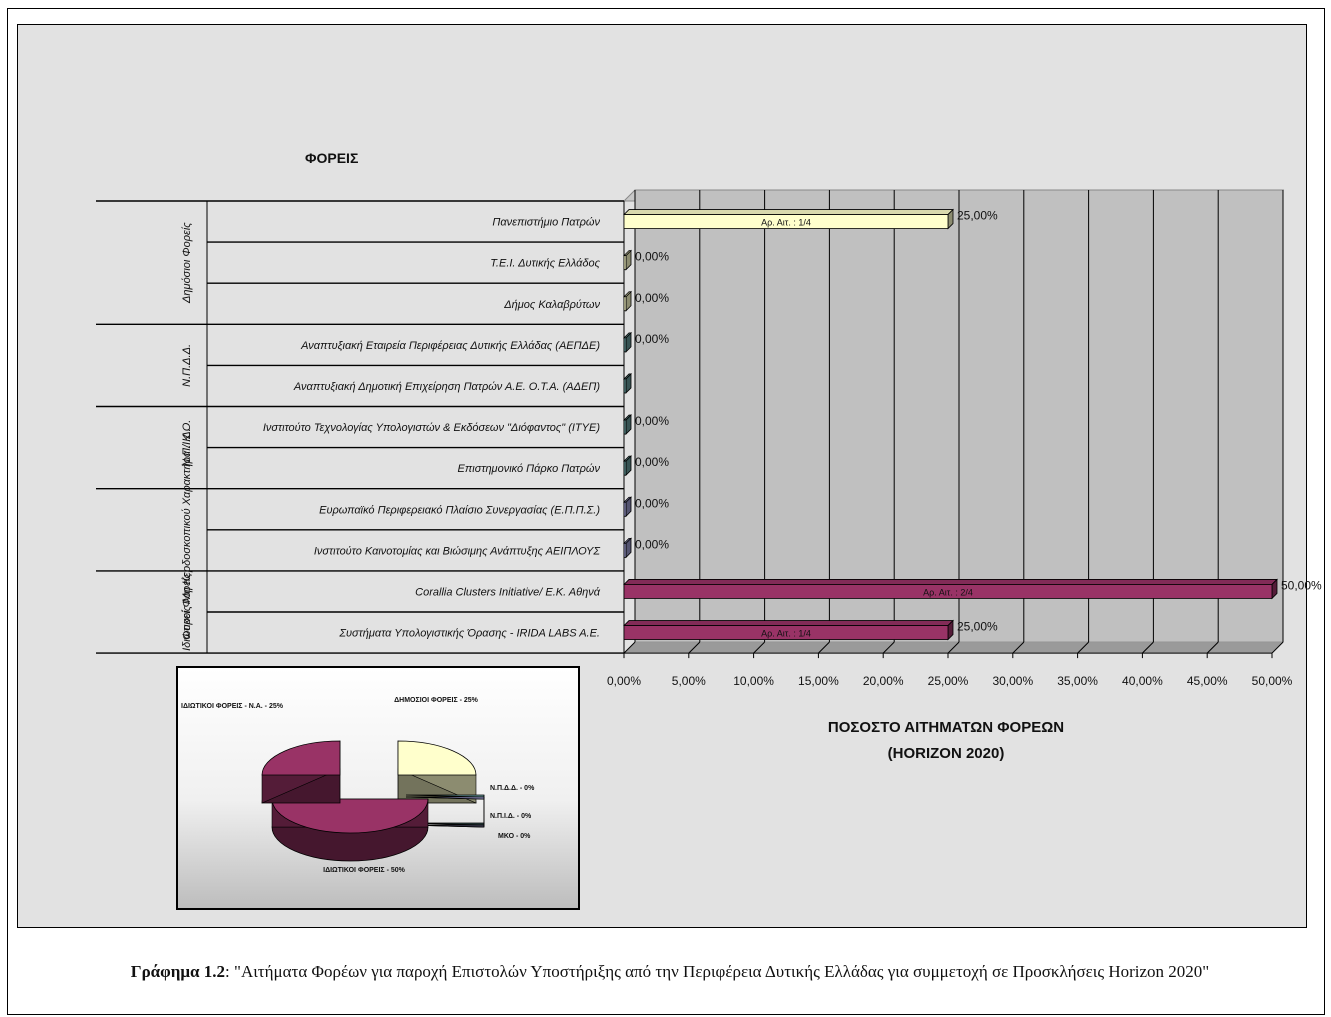 The width and height of the screenshot is (1331, 1017). Describe the element at coordinates (508, 592) in the screenshot. I see `category-label: Corallia Clusters Initiative/ Ε.Κ. Αθηνά` at that location.